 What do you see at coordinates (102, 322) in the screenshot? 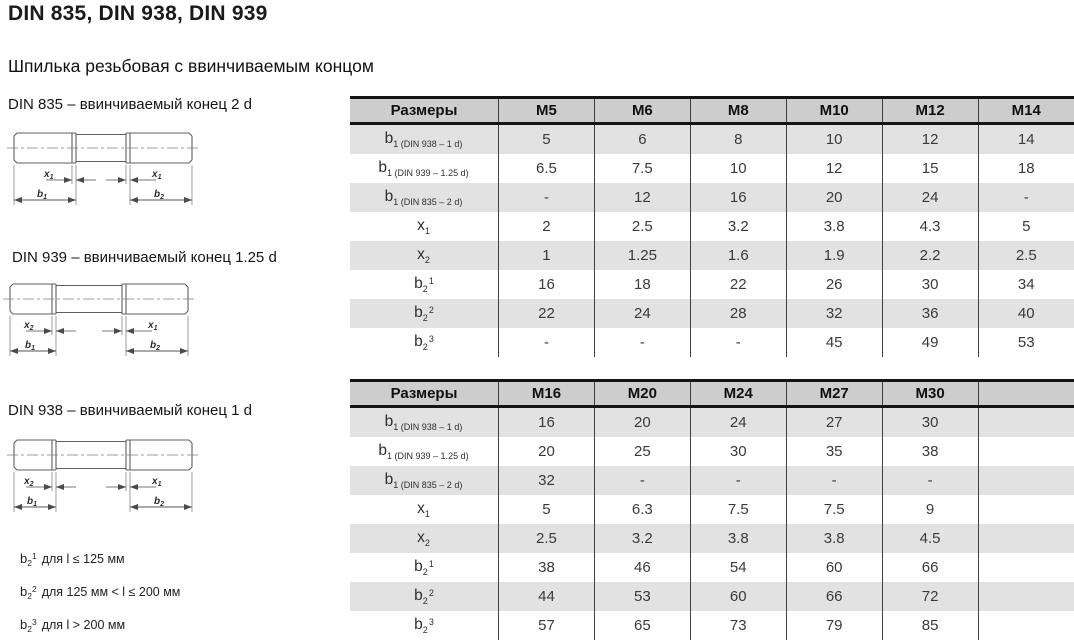
I see `stud-drawing-din939: x2 x1 b1 b2` at bounding box center [102, 322].